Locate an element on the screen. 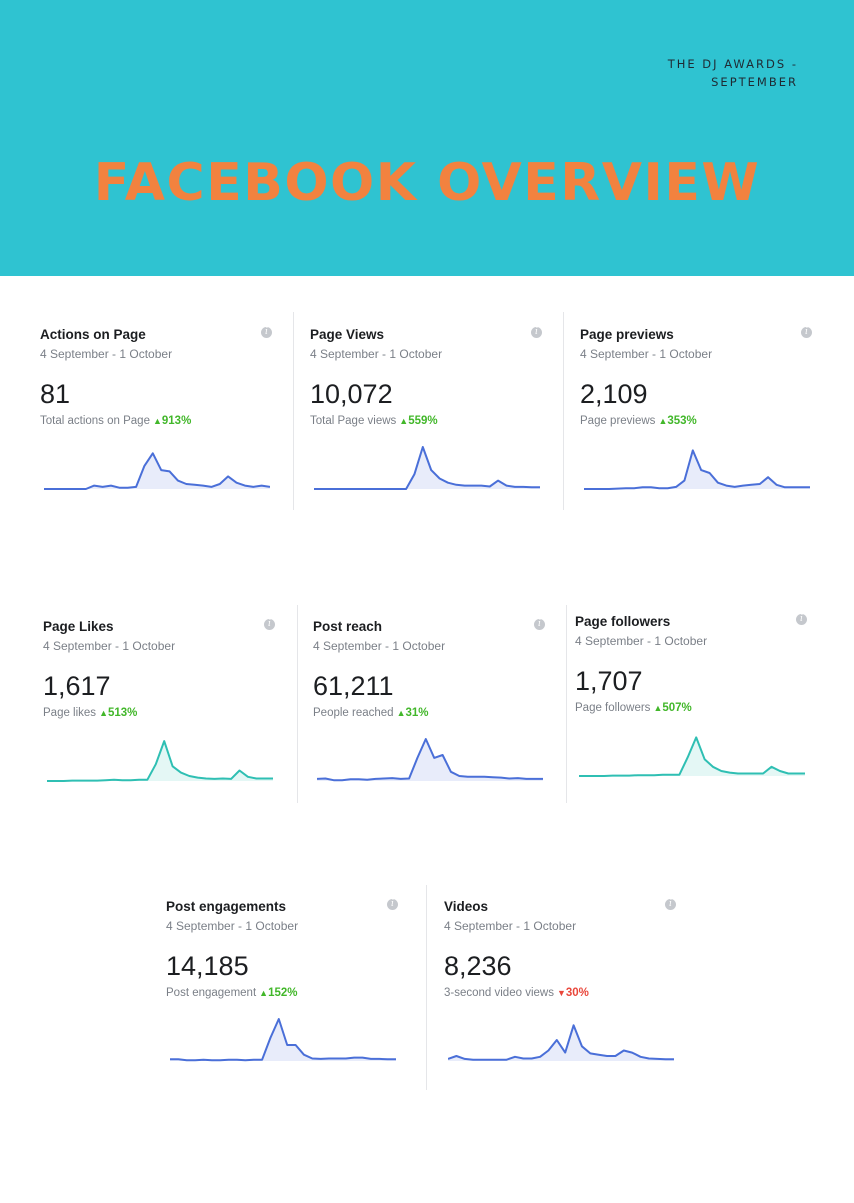 The height and width of the screenshot is (1203, 854). metric-label: Page likes is located at coordinates (70, 713).